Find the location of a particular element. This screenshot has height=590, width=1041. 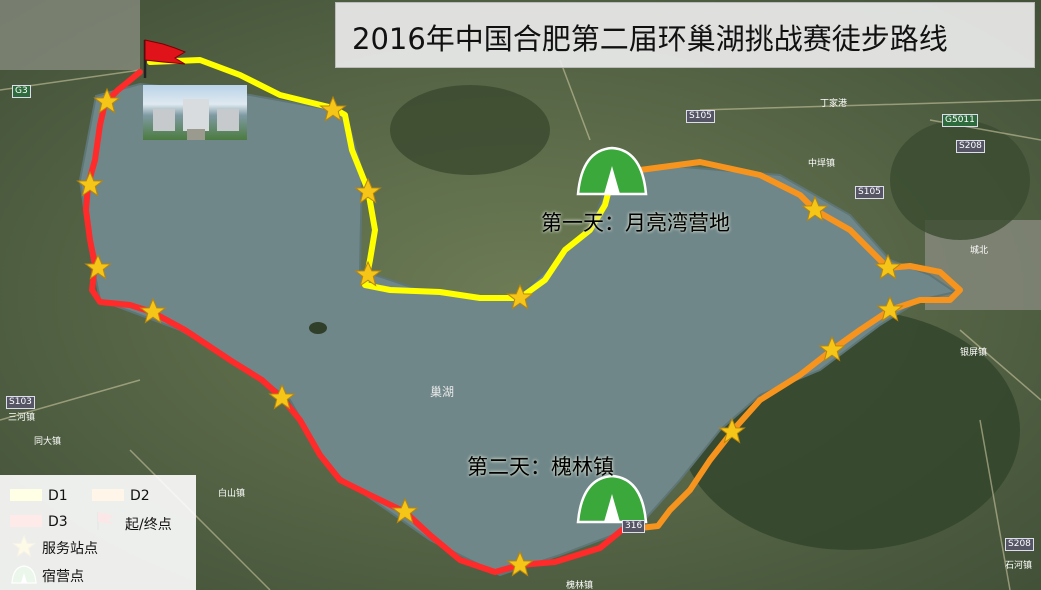

place-zhongxiazhen: 中垾镇 is located at coordinates (822, 164).